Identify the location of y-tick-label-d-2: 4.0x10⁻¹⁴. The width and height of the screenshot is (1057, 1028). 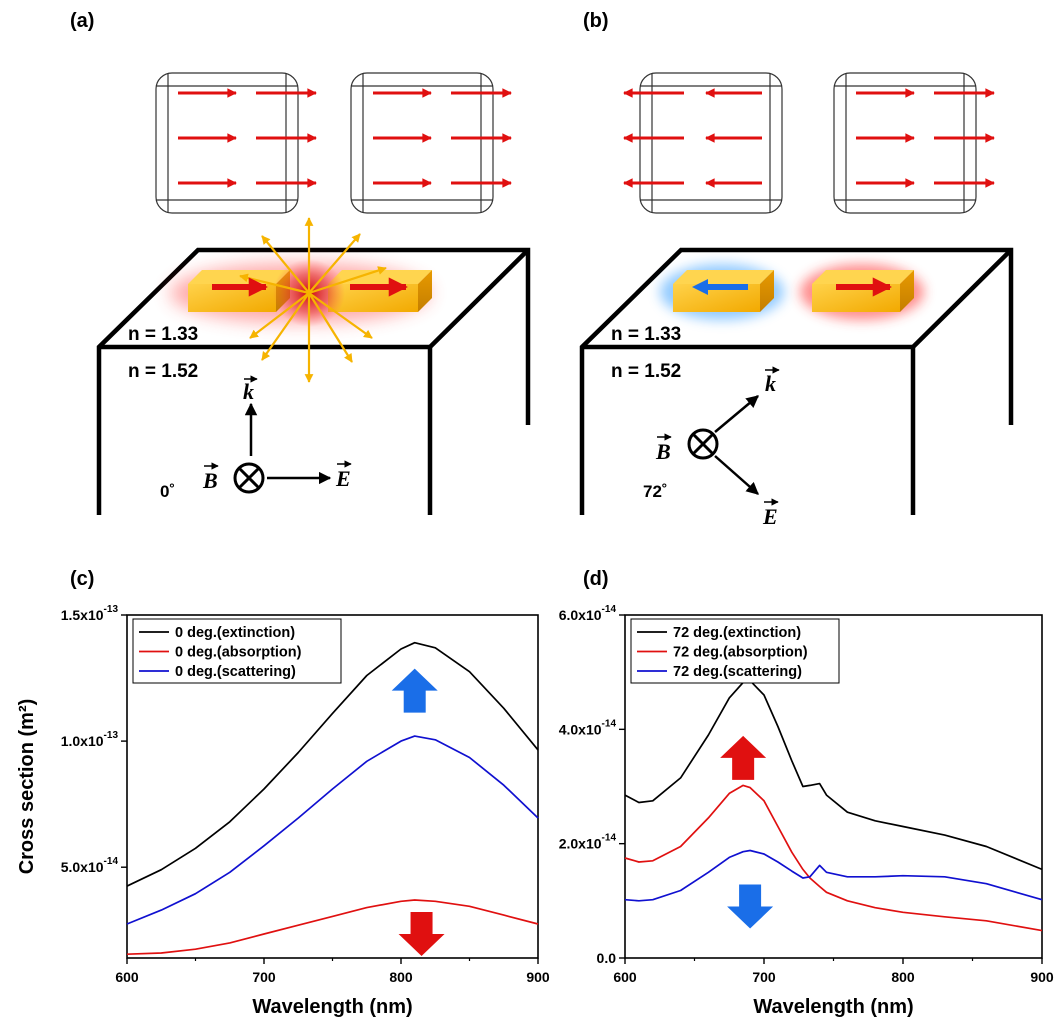
(588, 727).